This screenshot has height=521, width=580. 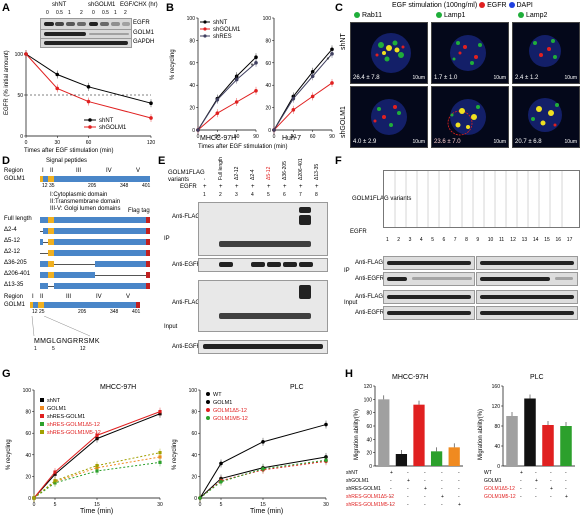 What do you see at coordinates (410, 377) in the screenshot?
I see `h-title-left: MHCC-97H` at bounding box center [410, 377].